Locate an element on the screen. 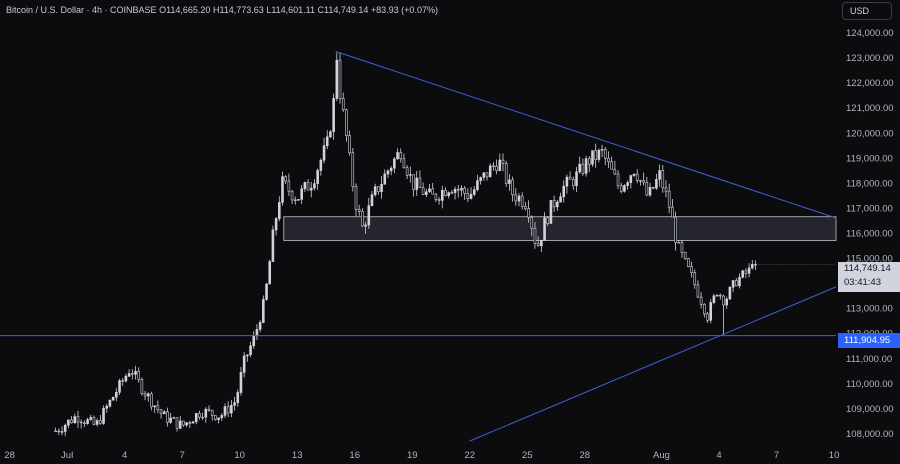 This screenshot has width=900, height=464. x-tick-label: 25 is located at coordinates (527, 455).